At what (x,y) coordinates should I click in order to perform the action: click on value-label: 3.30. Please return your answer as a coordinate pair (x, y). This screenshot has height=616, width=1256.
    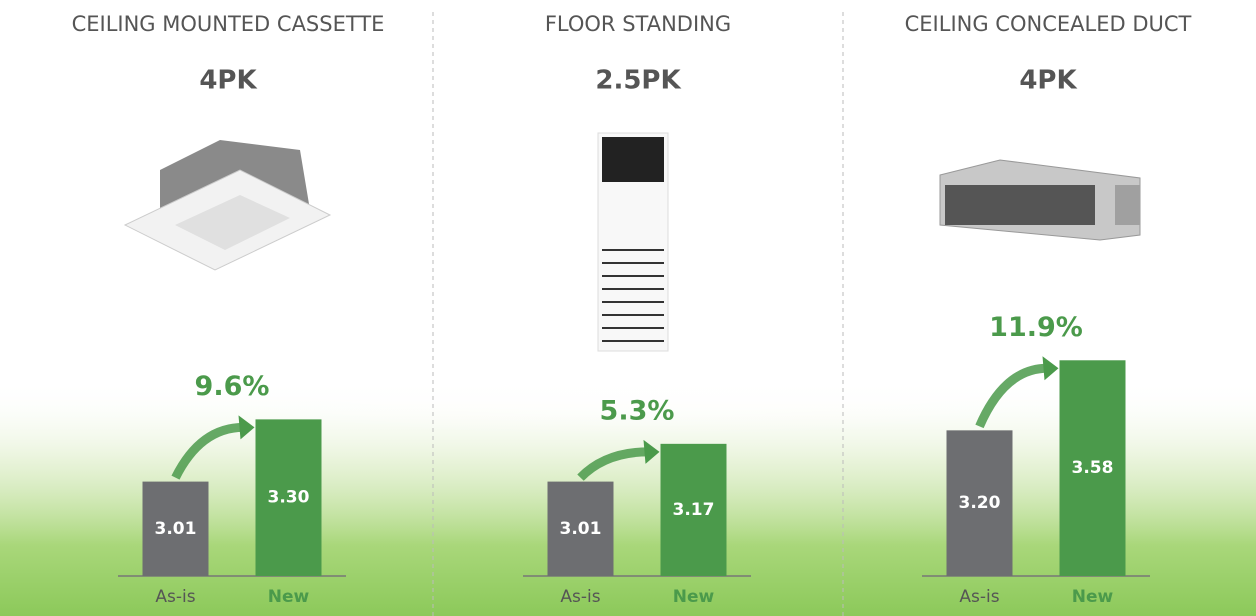
    Looking at the image, I should click on (289, 498).